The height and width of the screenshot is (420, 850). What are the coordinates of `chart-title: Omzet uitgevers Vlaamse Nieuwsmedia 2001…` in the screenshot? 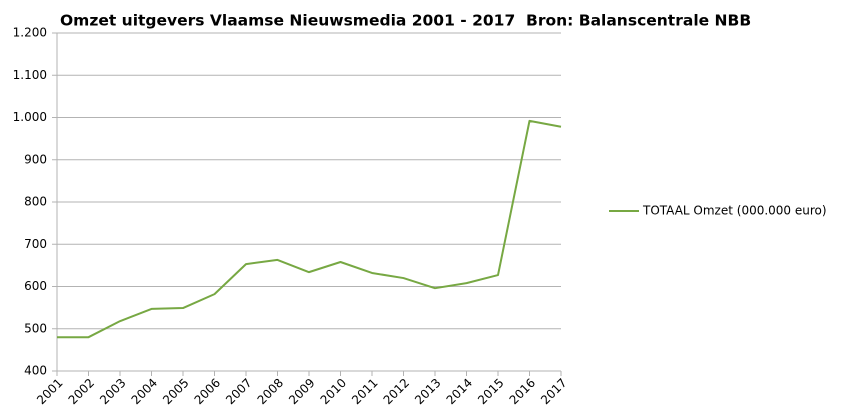 It's located at (405, 21).